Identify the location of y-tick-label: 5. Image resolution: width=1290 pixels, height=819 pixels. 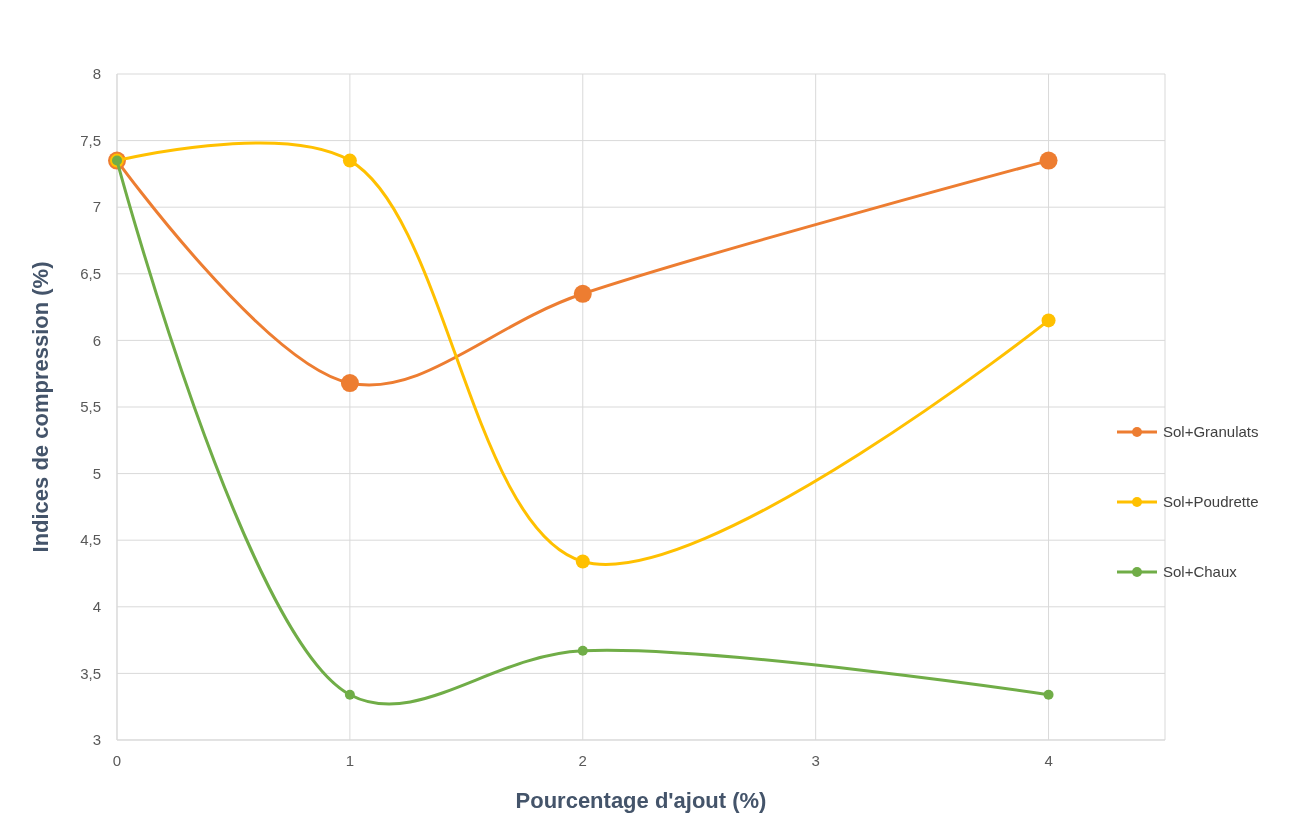
(96, 473).